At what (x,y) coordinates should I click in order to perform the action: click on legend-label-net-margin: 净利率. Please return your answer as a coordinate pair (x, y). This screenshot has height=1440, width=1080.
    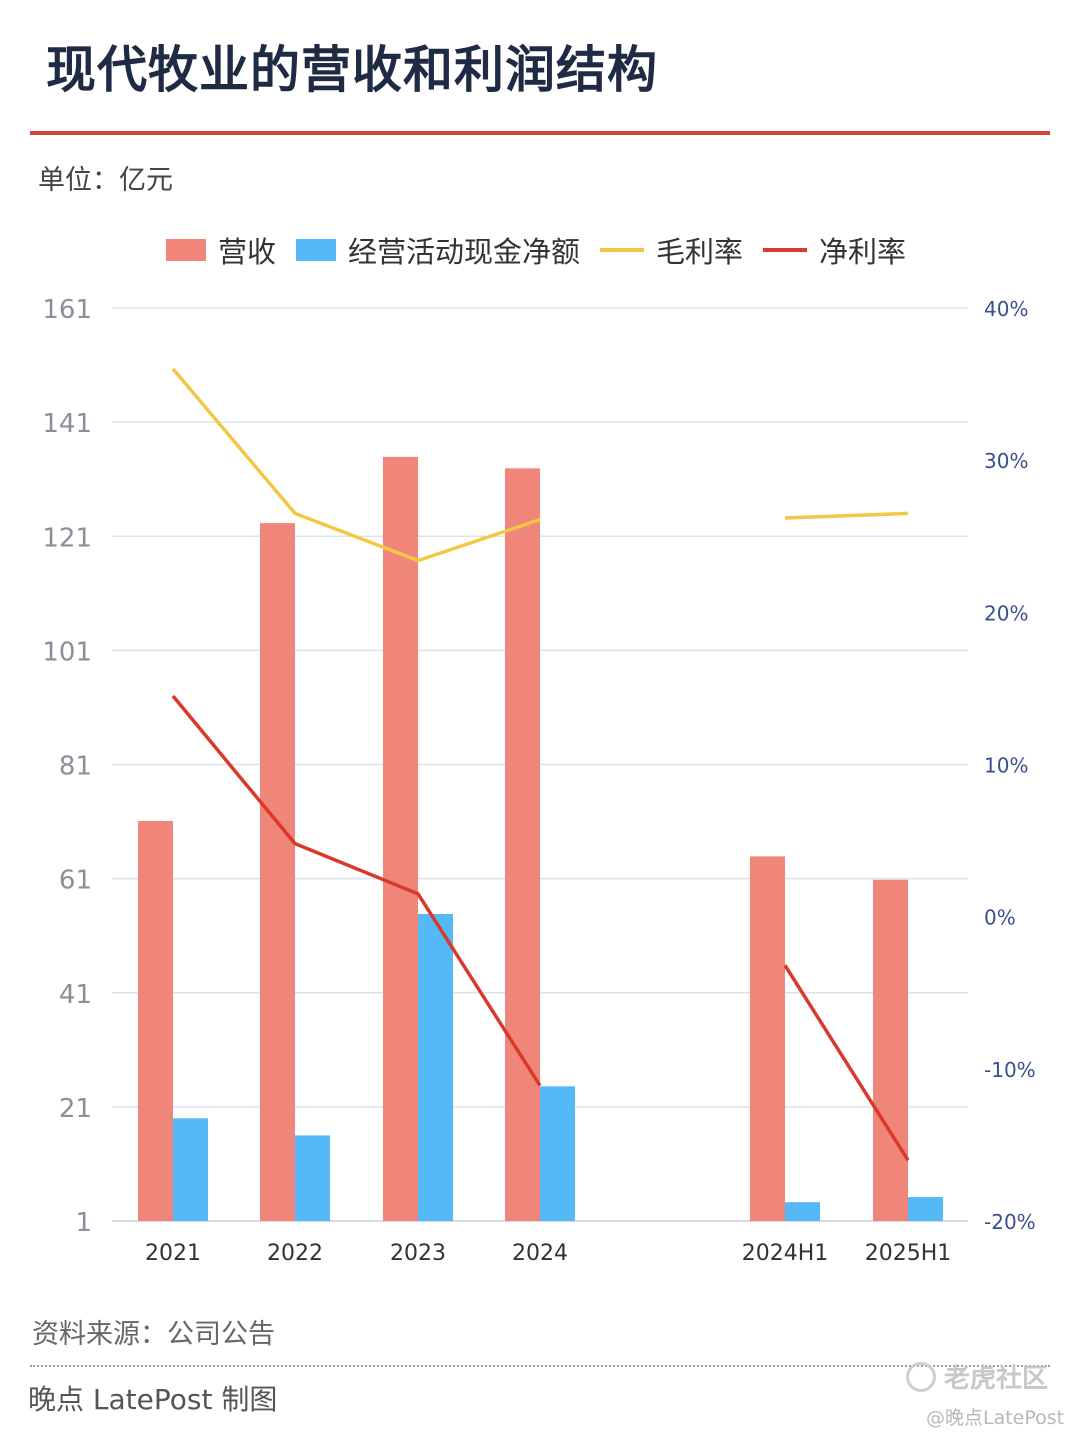
    Looking at the image, I should click on (863, 252).